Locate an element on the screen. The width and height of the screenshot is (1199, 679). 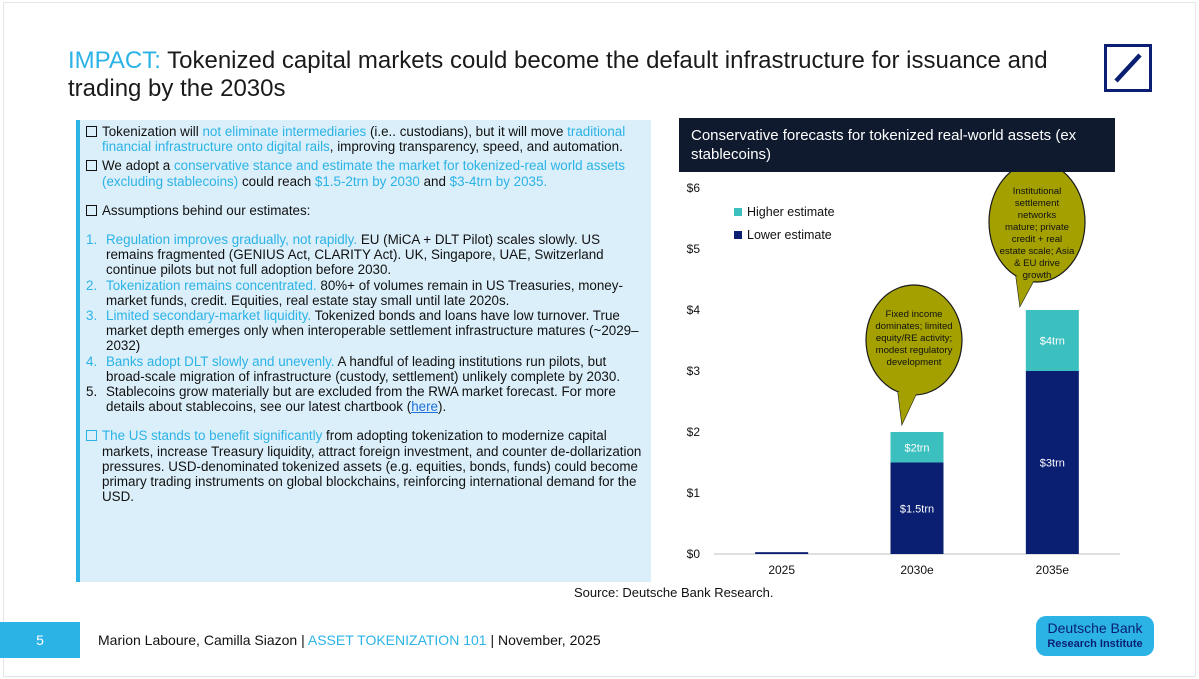
callout-text-line: & EU drive is located at coordinates (1037, 263).